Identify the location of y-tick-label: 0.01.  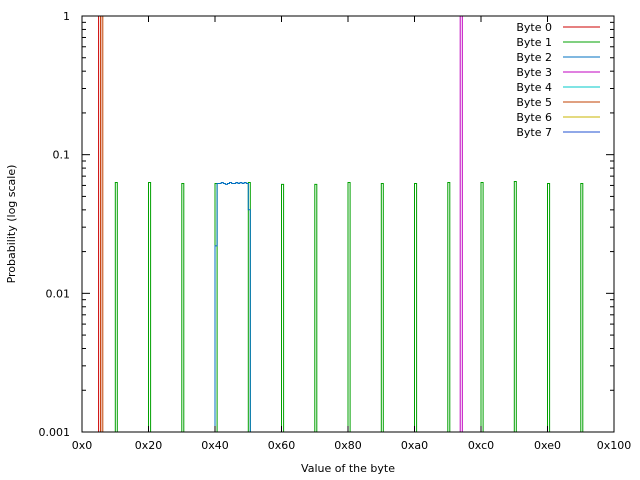
(58, 293).